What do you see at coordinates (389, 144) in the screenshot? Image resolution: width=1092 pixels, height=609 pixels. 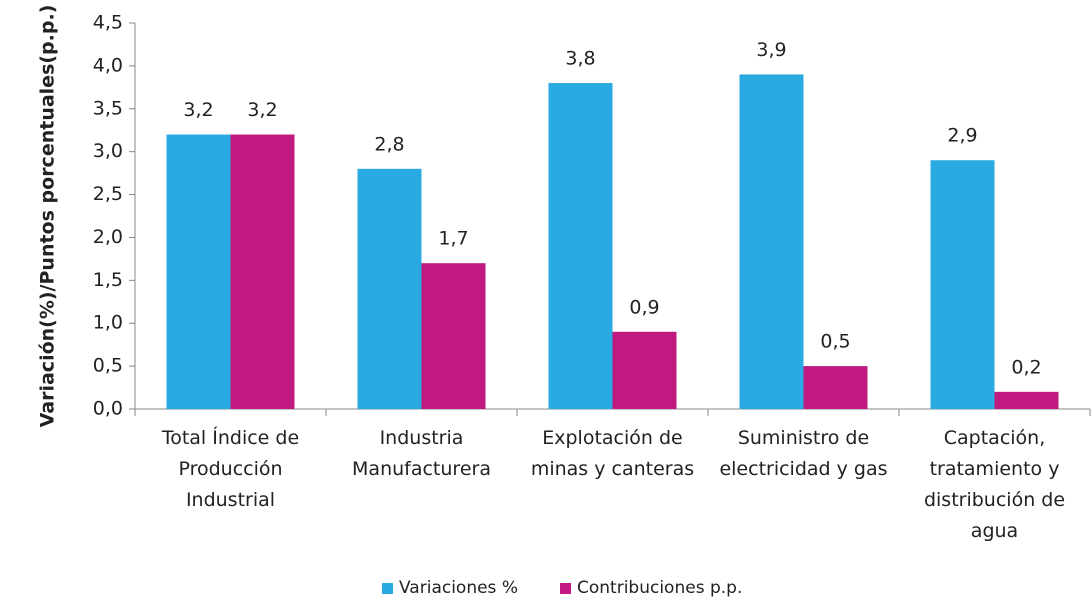 I see `value-label: 2,8` at bounding box center [389, 144].